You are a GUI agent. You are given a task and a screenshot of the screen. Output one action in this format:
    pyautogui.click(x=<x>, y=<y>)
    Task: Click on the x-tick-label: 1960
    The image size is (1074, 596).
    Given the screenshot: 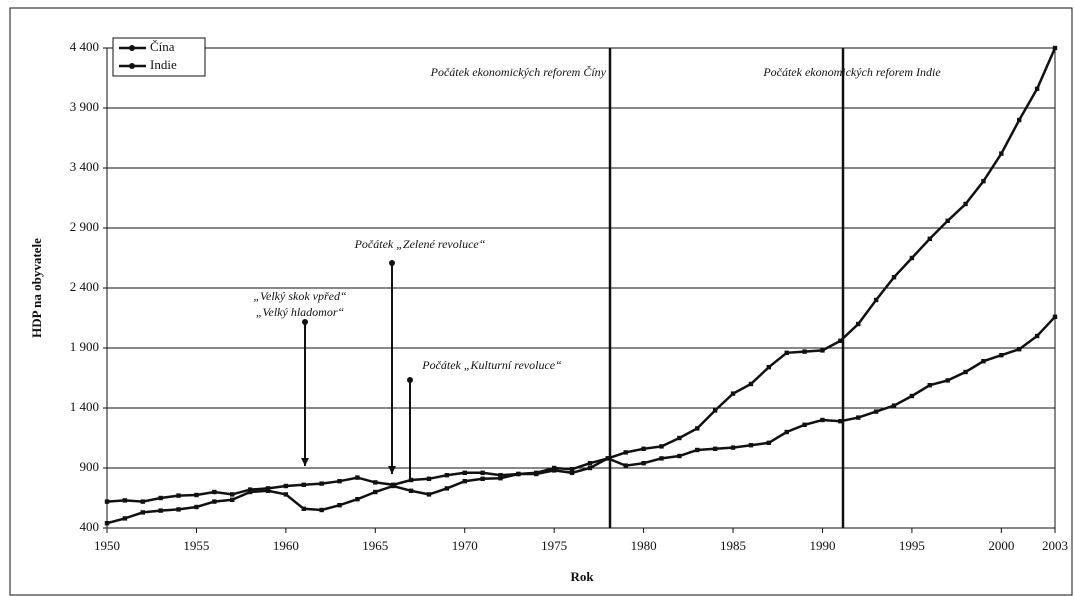 What is the action you would take?
    pyautogui.click(x=286, y=545)
    